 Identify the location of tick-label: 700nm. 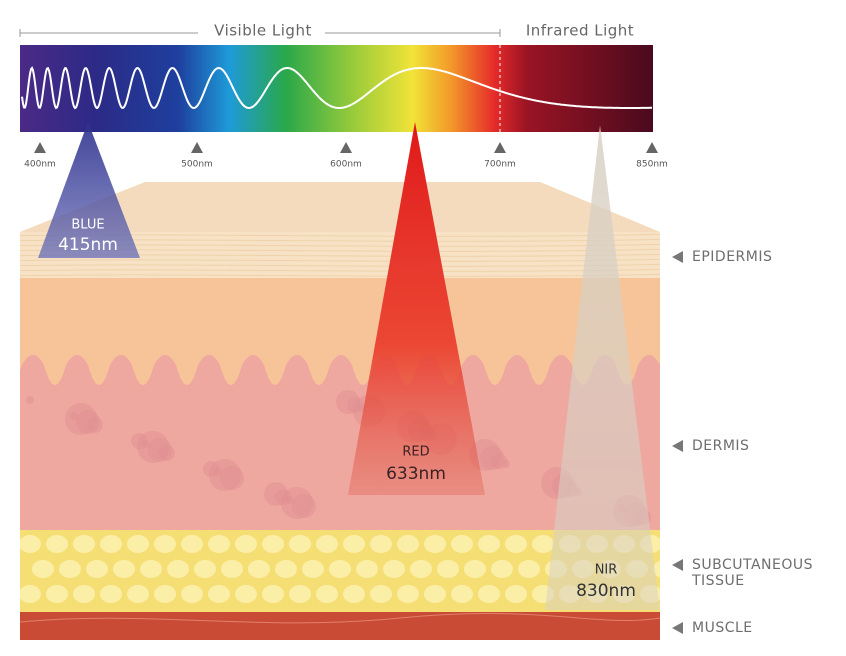
(500, 165).